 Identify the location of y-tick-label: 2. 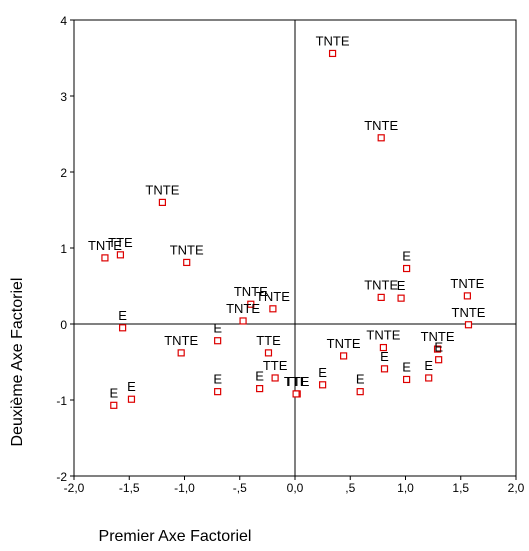
(63, 173).